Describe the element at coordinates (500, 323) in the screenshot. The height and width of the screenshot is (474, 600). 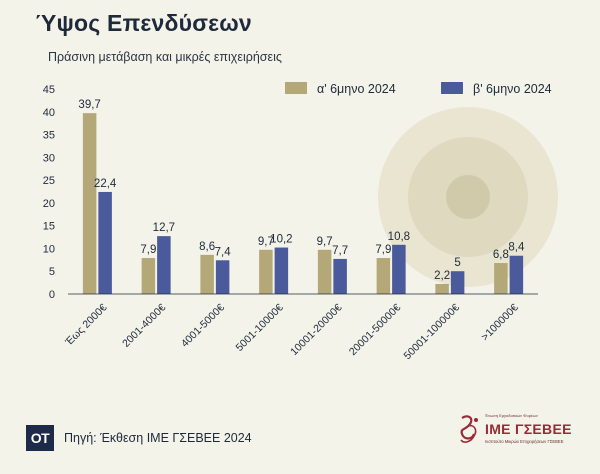
I see `x-tick-label: >100000€` at that location.